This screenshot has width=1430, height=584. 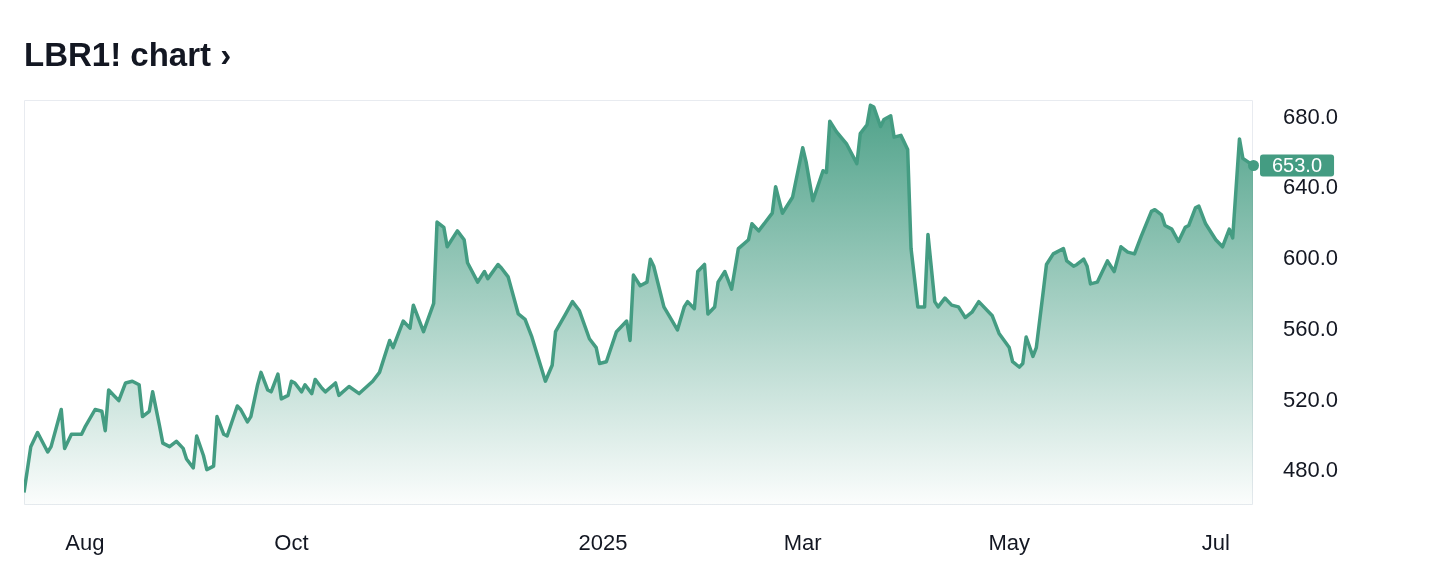 What do you see at coordinates (1311, 470) in the screenshot?
I see `y-tick-label: 480.0` at bounding box center [1311, 470].